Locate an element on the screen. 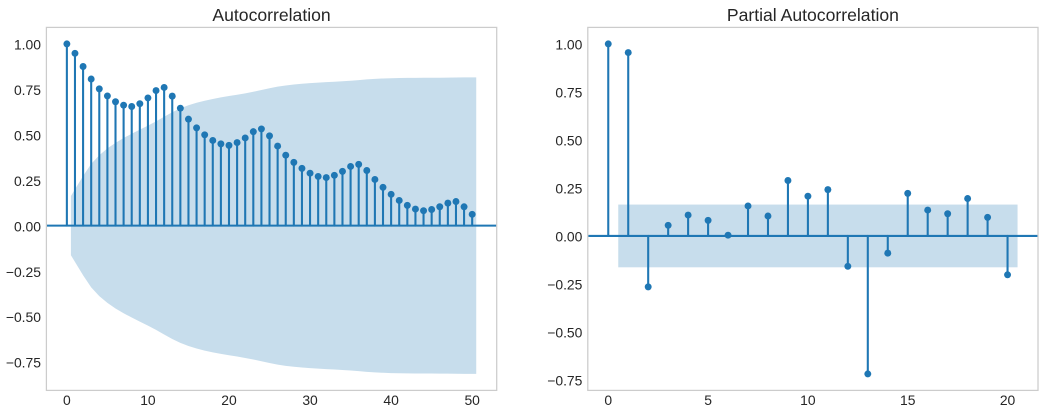 This screenshot has height=419, width=1045. svg-text: 15 is located at coordinates (908, 400).